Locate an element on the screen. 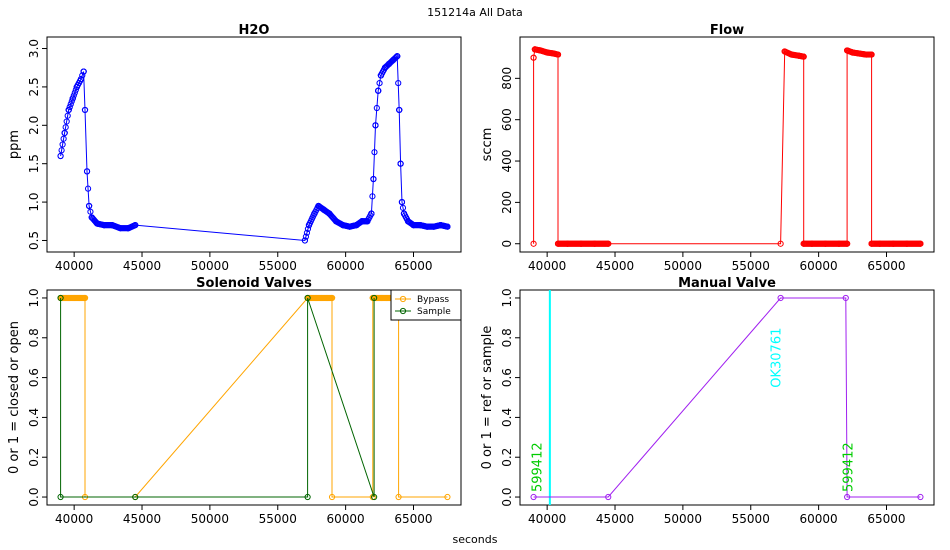 The height and width of the screenshot is (550, 950). y-tick-label: 3.0 is located at coordinates (34, 48).